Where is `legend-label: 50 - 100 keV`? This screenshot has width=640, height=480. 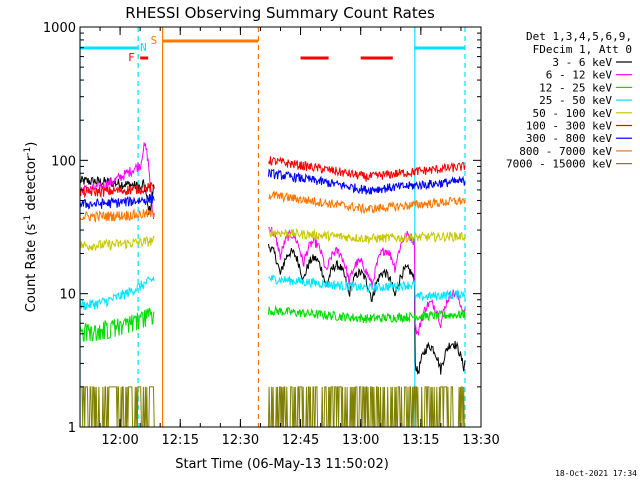
legend-label: 50 - 100 keV is located at coordinates (573, 113).